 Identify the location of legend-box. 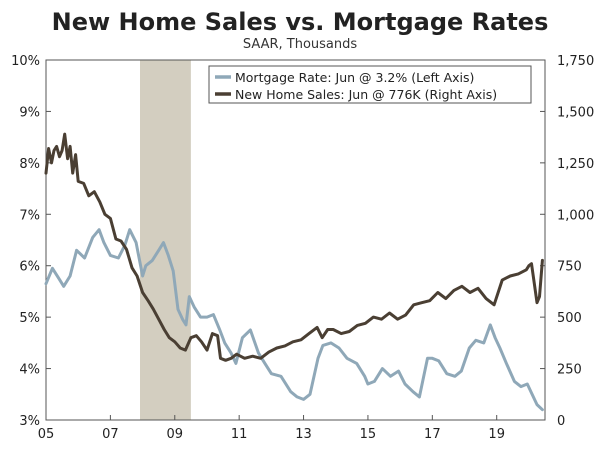
(370, 84).